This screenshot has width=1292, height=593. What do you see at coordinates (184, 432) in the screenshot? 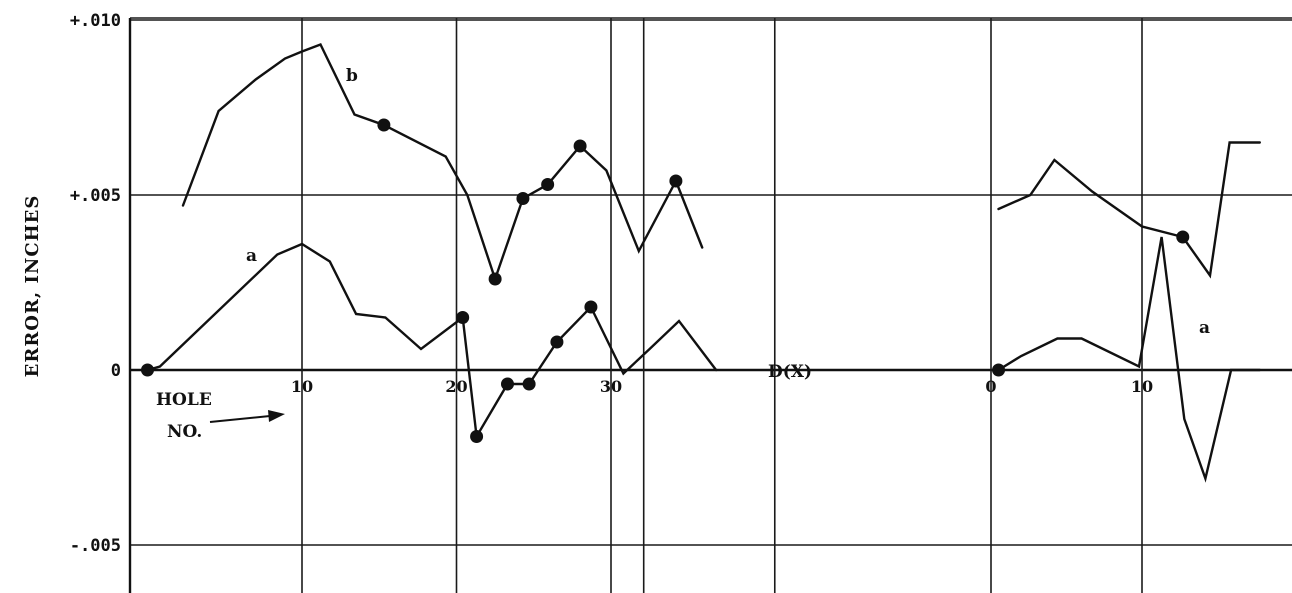
I see `hole-label-line2: NO.` at bounding box center [184, 432].